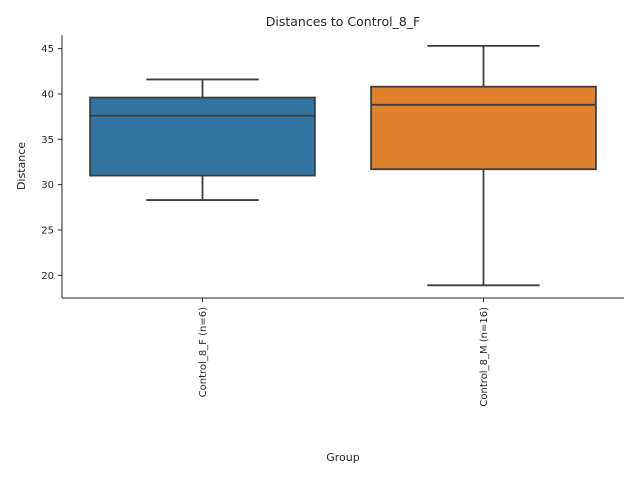 The width and height of the screenshot is (640, 480). What do you see at coordinates (203, 352) in the screenshot?
I see `x-tick-label: Control_8_F (n=6)` at bounding box center [203, 352].